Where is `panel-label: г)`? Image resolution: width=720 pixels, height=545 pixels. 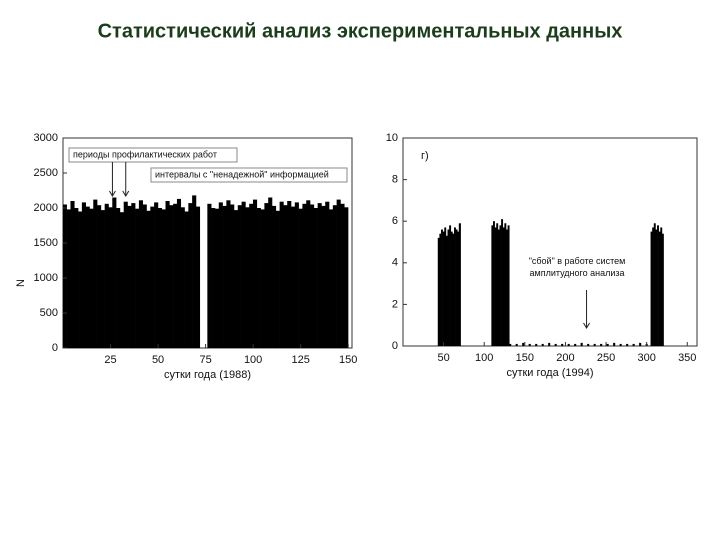 panel-label: г) is located at coordinates (425, 156).